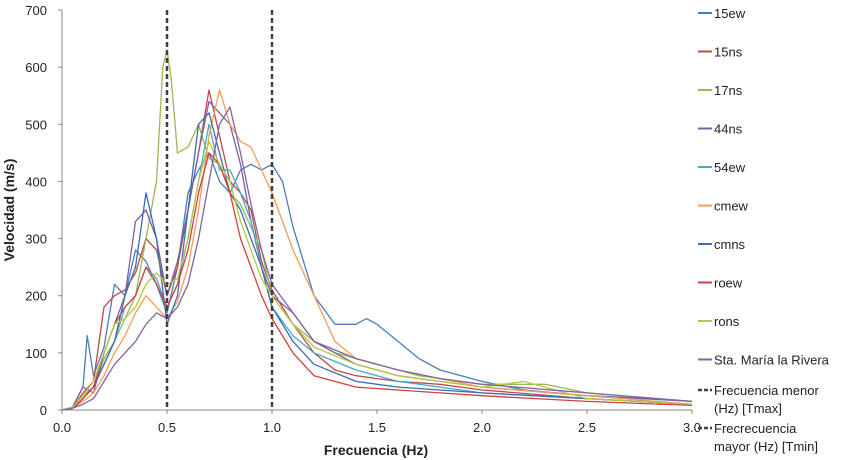  I want to click on y-axis-ticks: 0 100 200 300 400 500 600 700, so click(43, 210).